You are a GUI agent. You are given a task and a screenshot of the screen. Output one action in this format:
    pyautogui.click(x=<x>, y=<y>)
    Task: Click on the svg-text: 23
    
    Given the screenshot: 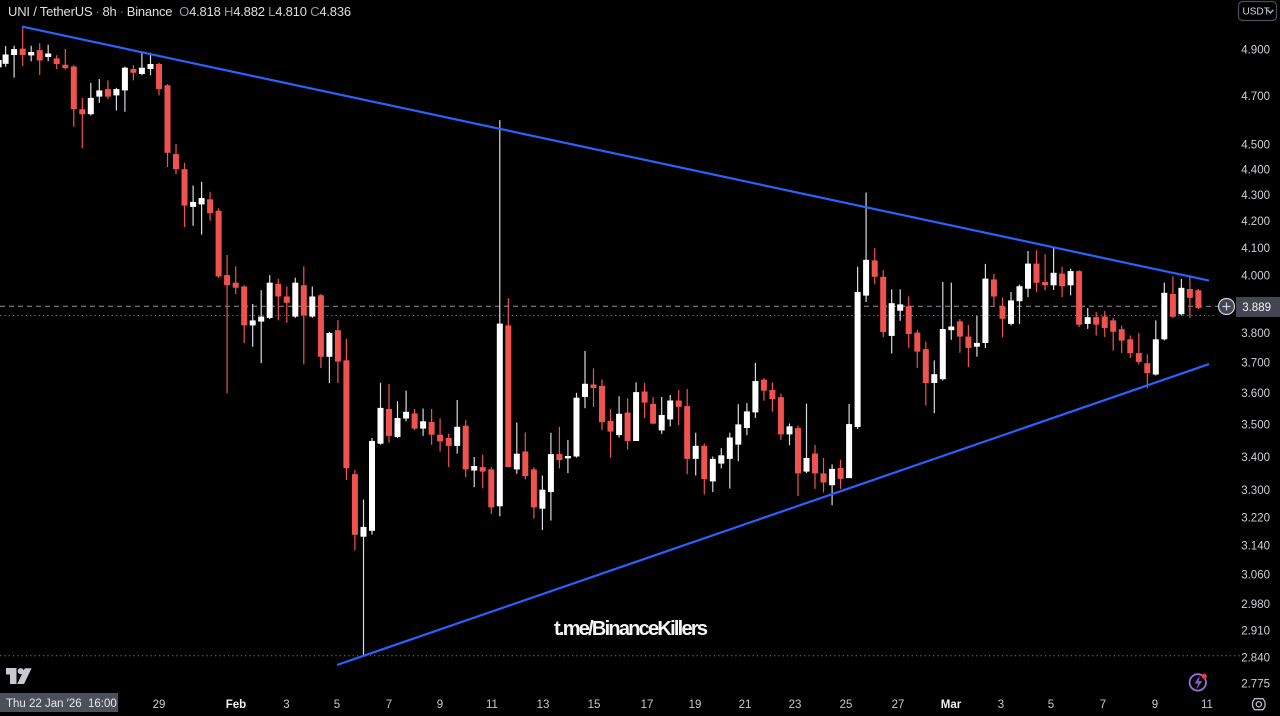 What is the action you would take?
    pyautogui.click(x=795, y=705)
    